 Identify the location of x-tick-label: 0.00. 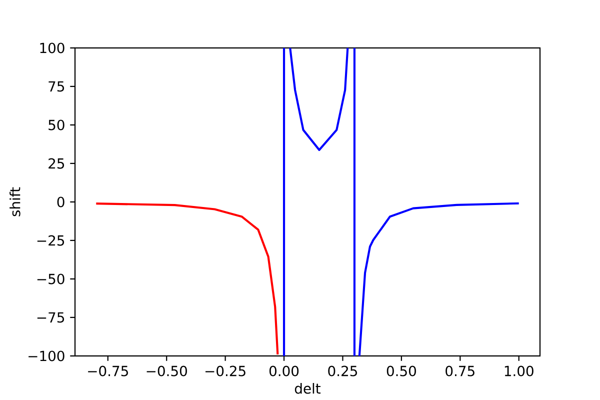
(284, 371).